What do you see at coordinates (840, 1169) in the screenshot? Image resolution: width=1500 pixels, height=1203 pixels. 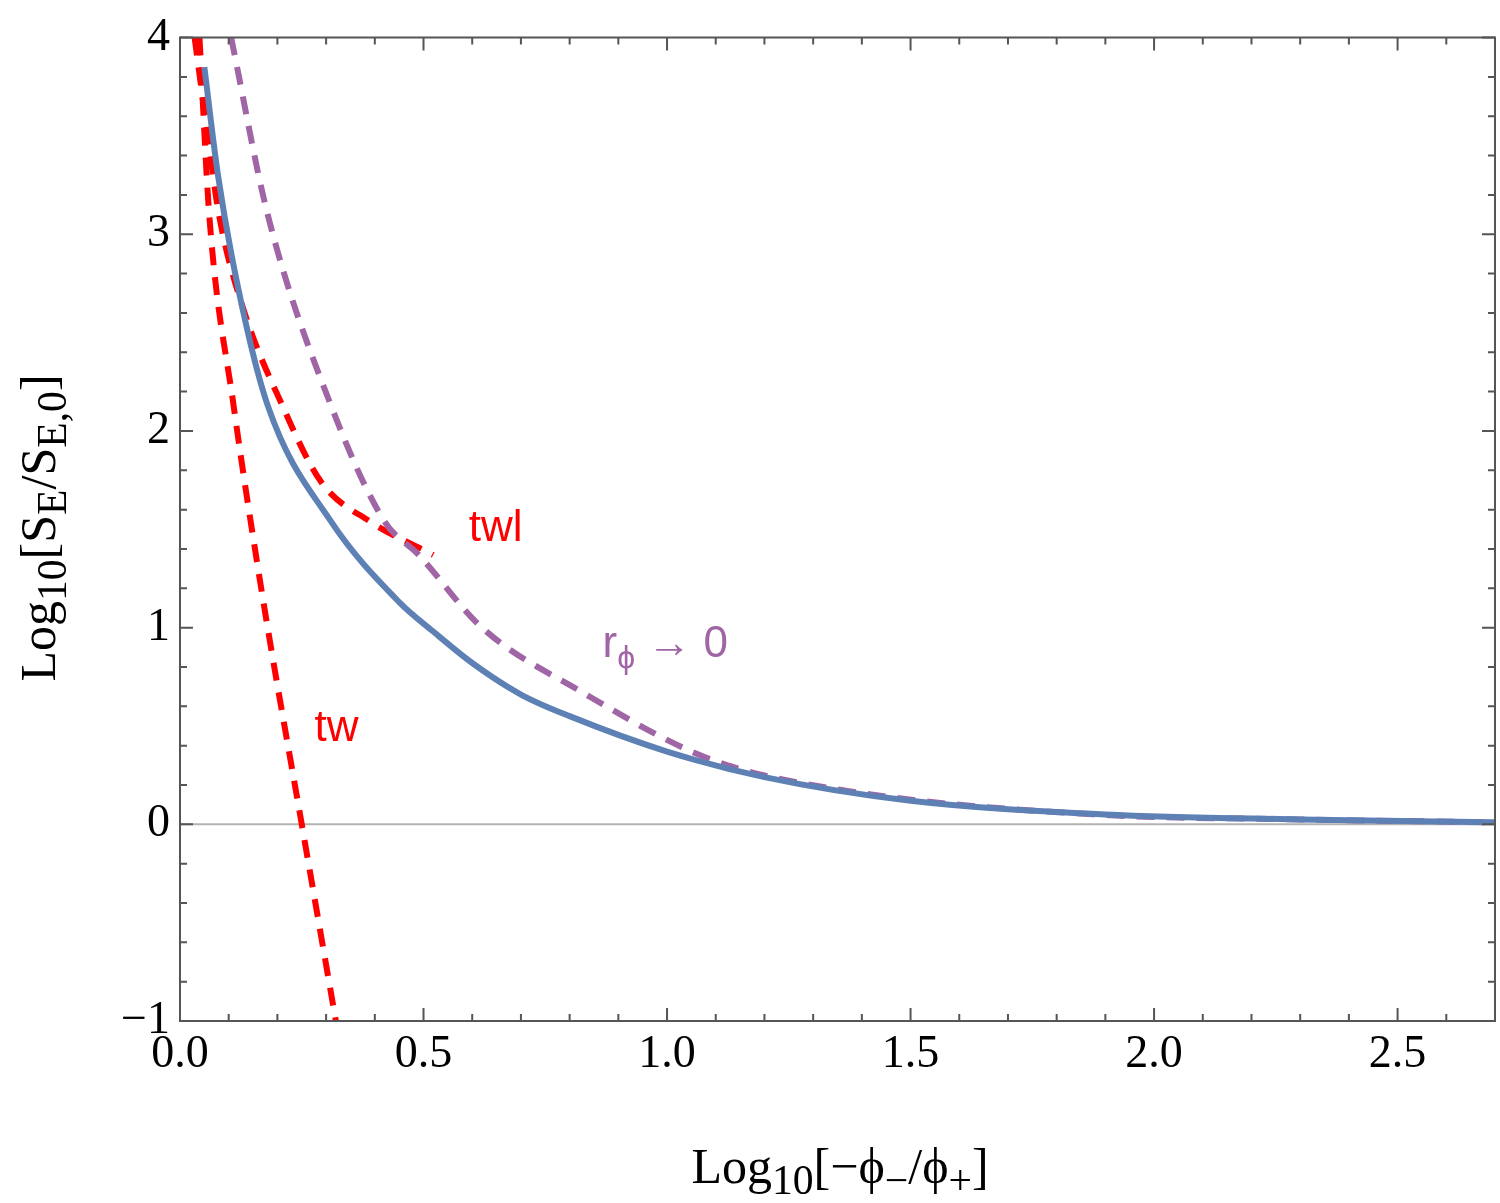 I see `x-axis-title: Log$_{10}$[−ϕ$_{−}$/ϕ$_{+}$]` at bounding box center [840, 1169].